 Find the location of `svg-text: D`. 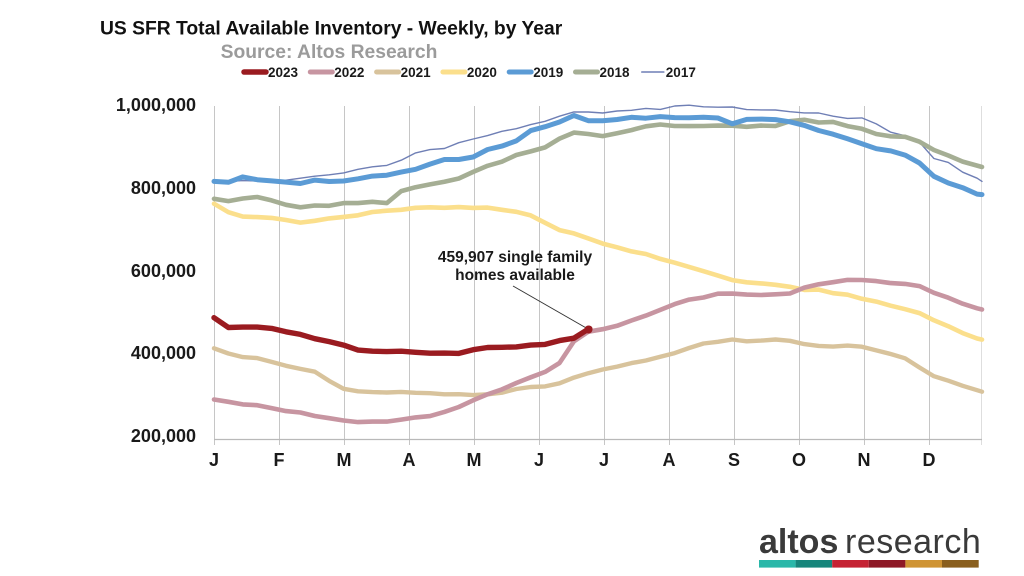

svg-text: D is located at coordinates (929, 460).